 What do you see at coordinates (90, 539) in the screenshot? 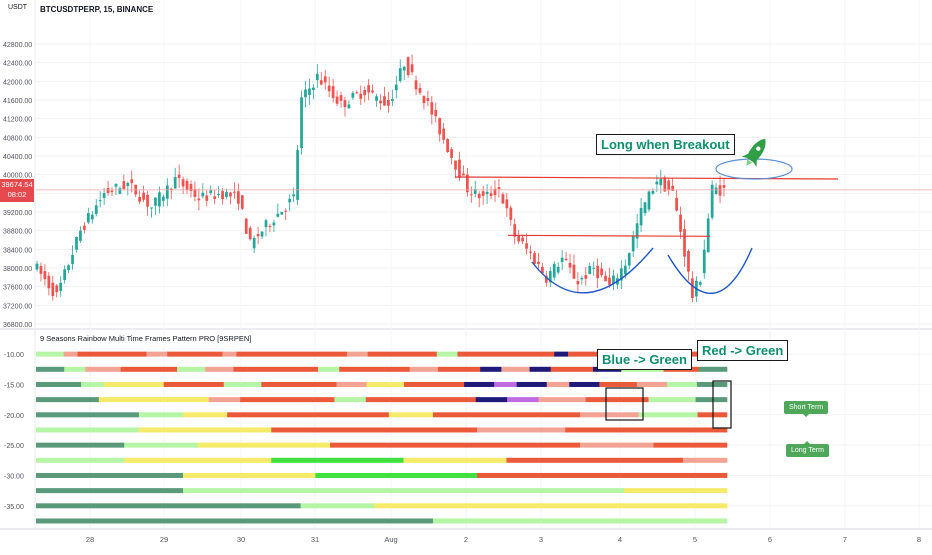
I see `time-tick-label: 28` at bounding box center [90, 539].